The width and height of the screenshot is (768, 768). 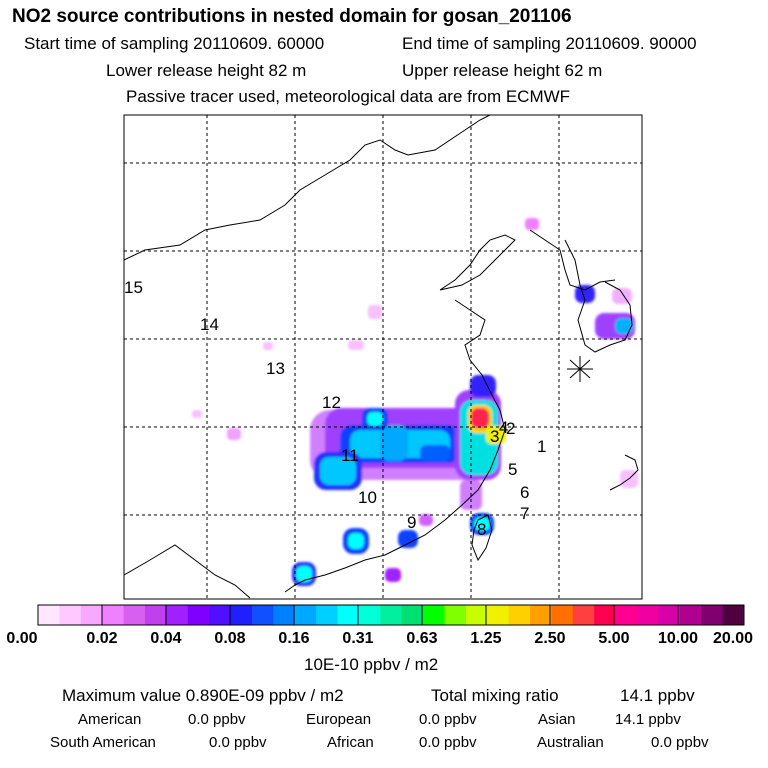 I want to click on region-label-13: 13, so click(x=275, y=368).